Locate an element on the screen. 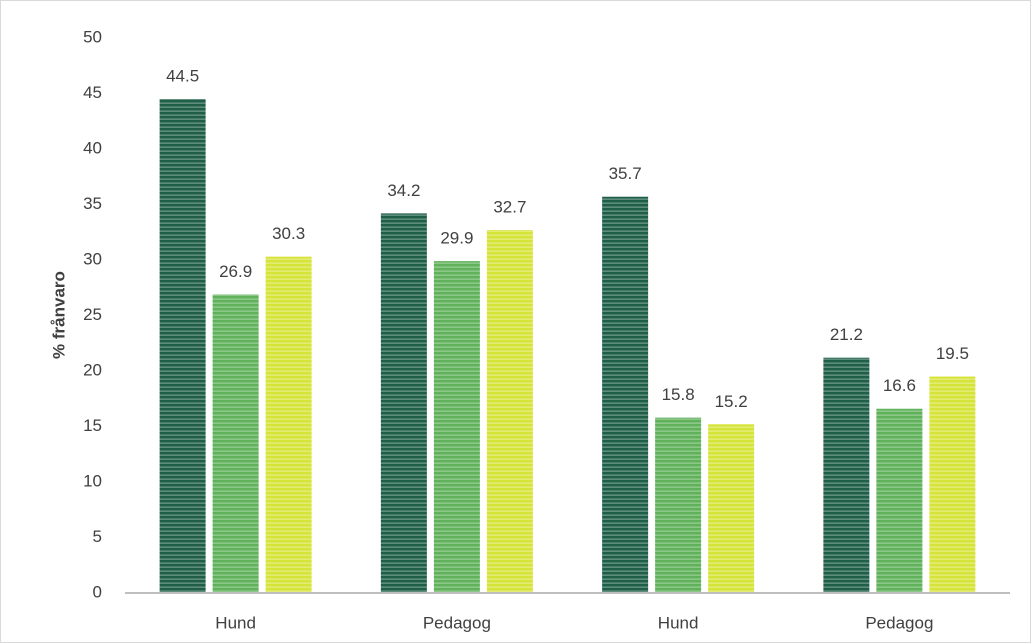 The height and width of the screenshot is (644, 1032). data-label: 34.2 is located at coordinates (403, 190).